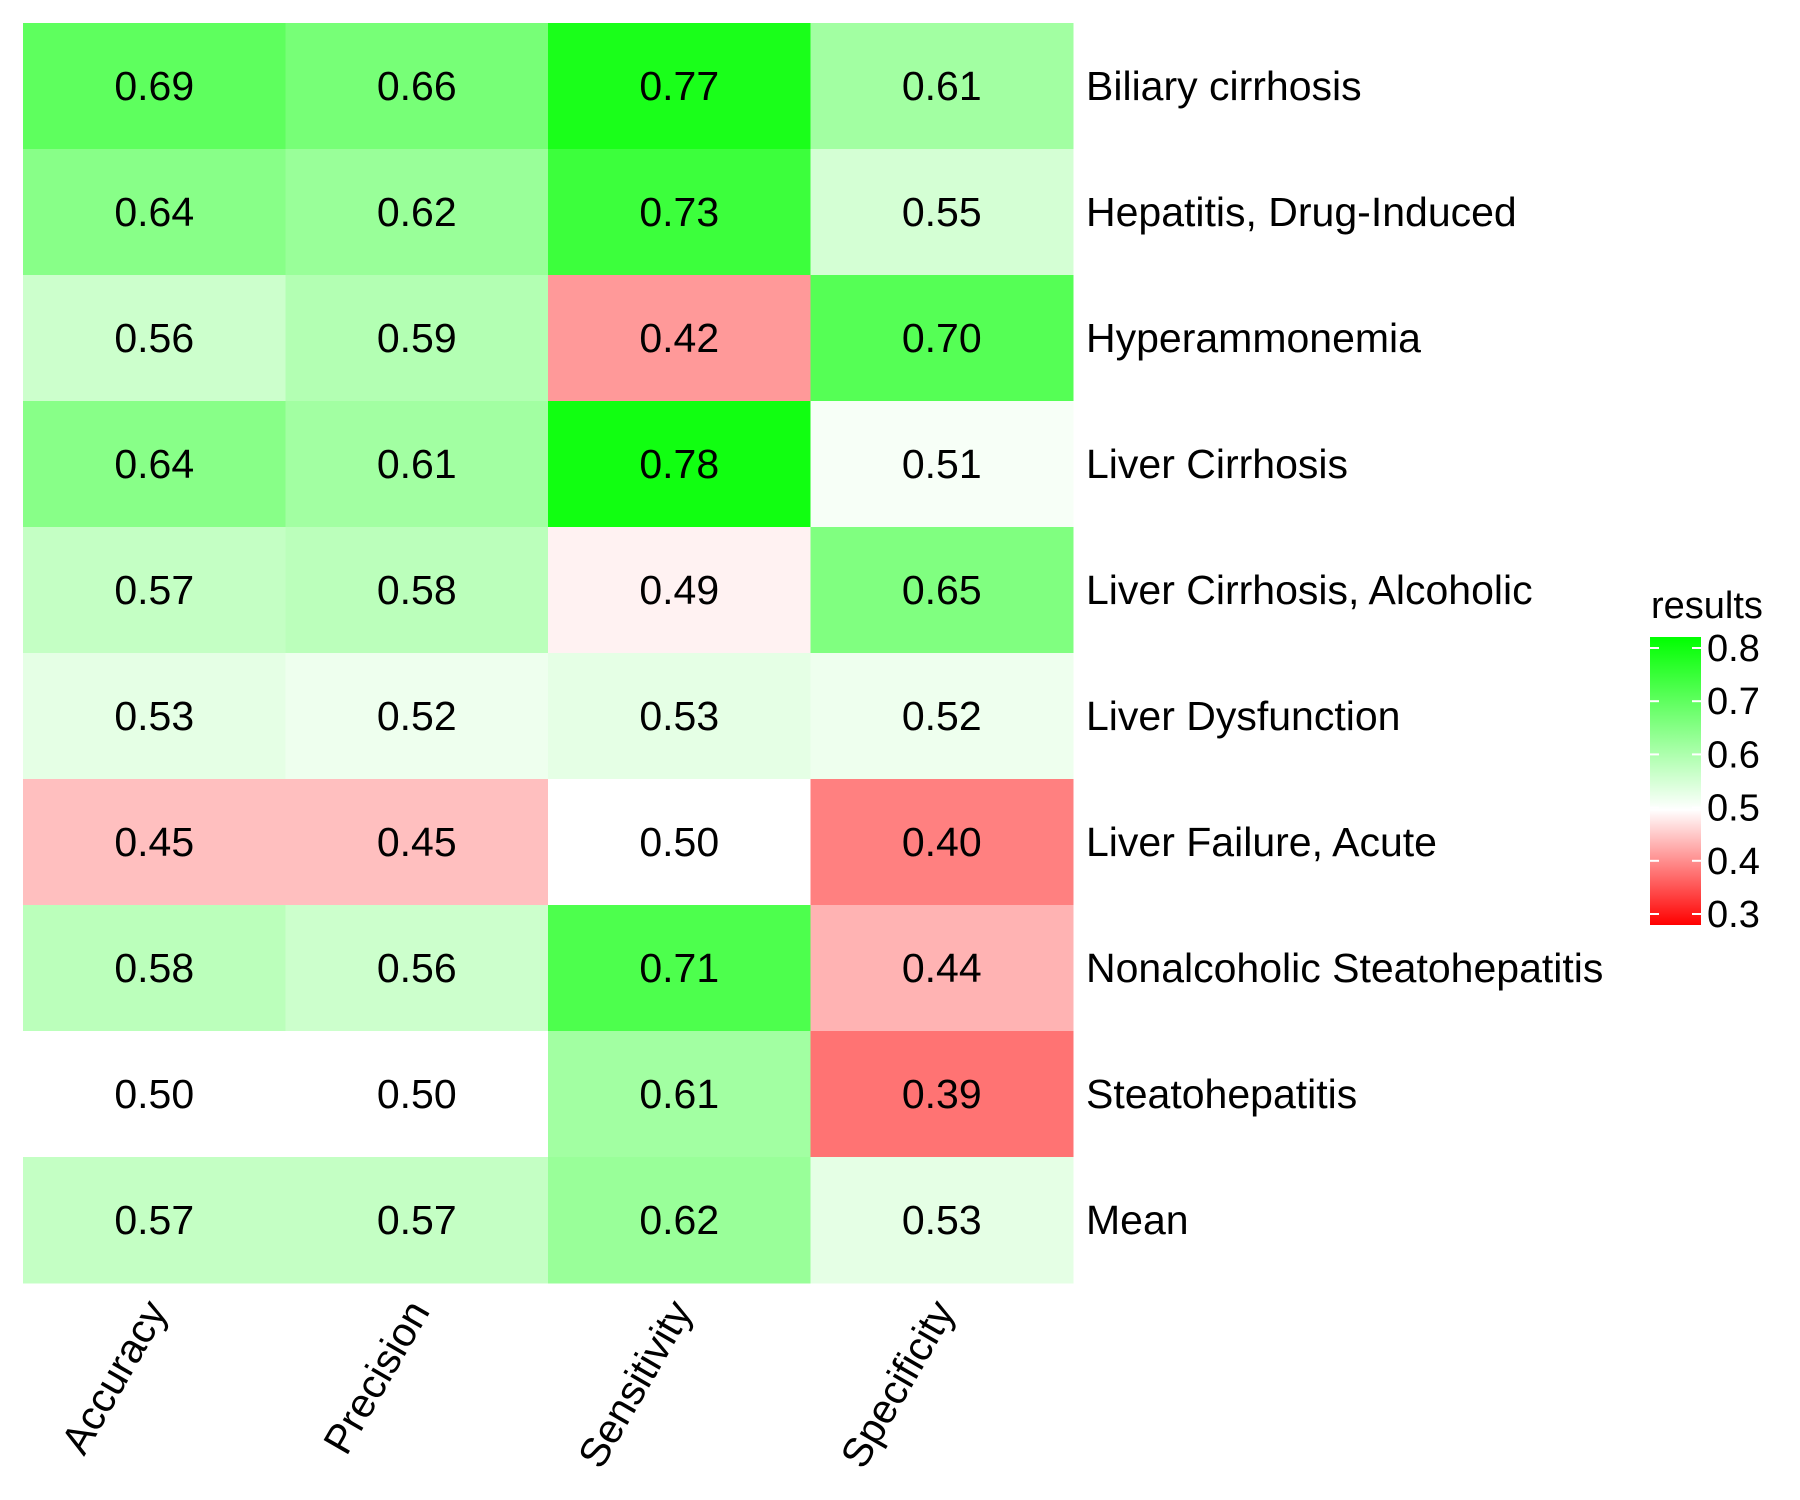  I want to click on heatmap-cell-mean-accuracy, so click(154, 1220).